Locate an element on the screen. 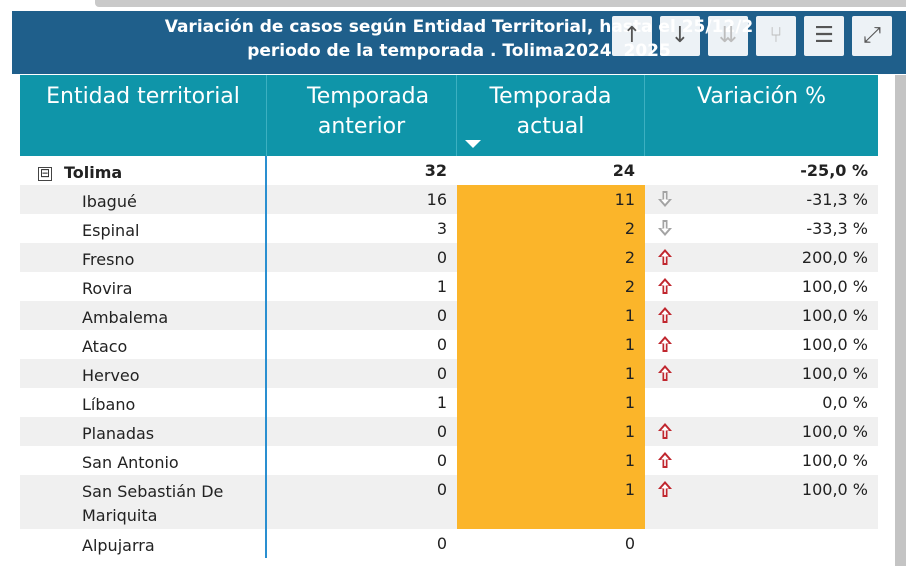 Image resolution: width=906 pixels, height=566 pixels. total-curr: 24 is located at coordinates (623, 170).